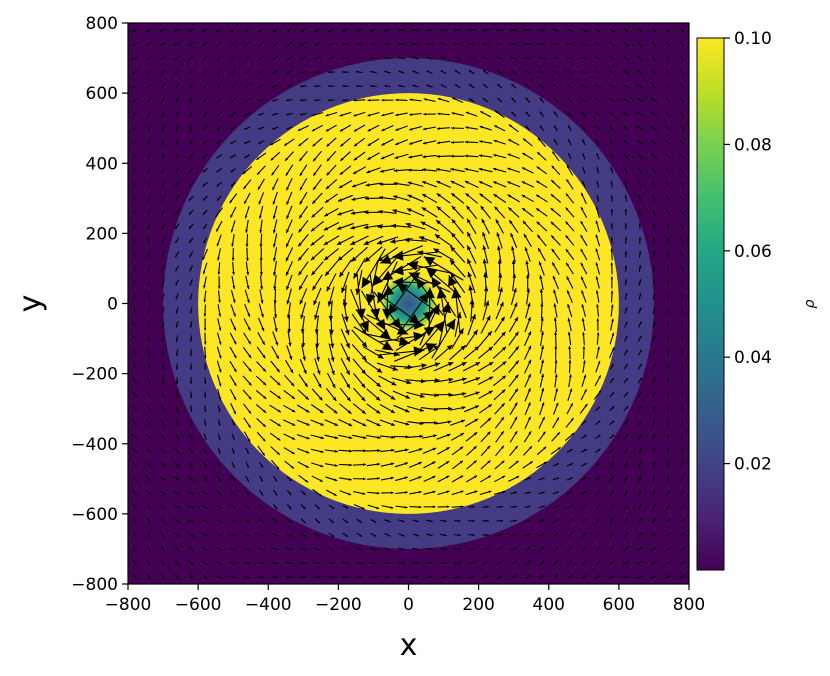 The image size is (830, 676). What do you see at coordinates (94, 445) in the screenshot?
I see `y-tick-label: −400` at bounding box center [94, 445].